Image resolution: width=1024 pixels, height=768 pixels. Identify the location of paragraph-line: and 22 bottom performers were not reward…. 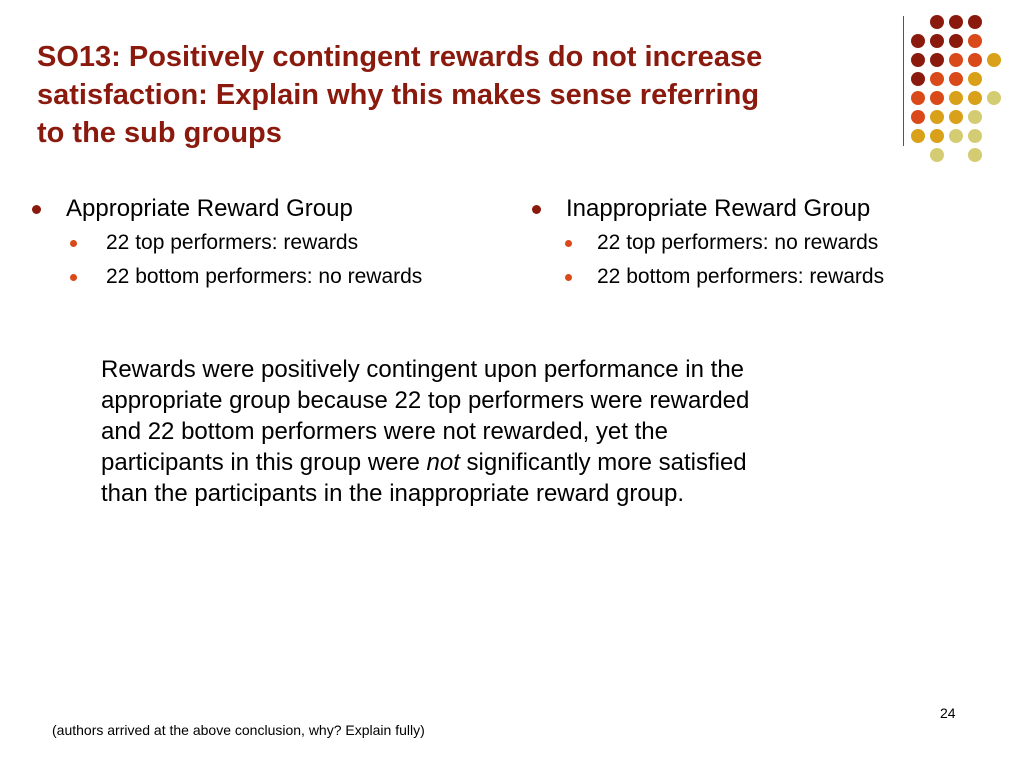
(384, 431).